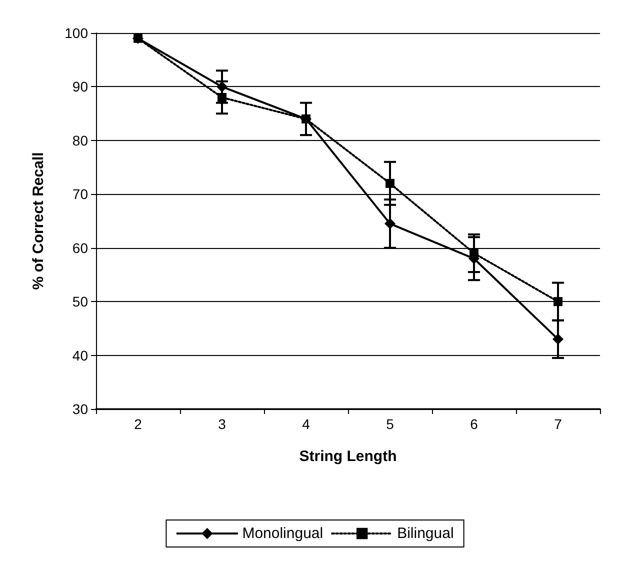 Image resolution: width=630 pixels, height=565 pixels. What do you see at coordinates (80, 355) in the screenshot?
I see `y-tick-label: 40` at bounding box center [80, 355].